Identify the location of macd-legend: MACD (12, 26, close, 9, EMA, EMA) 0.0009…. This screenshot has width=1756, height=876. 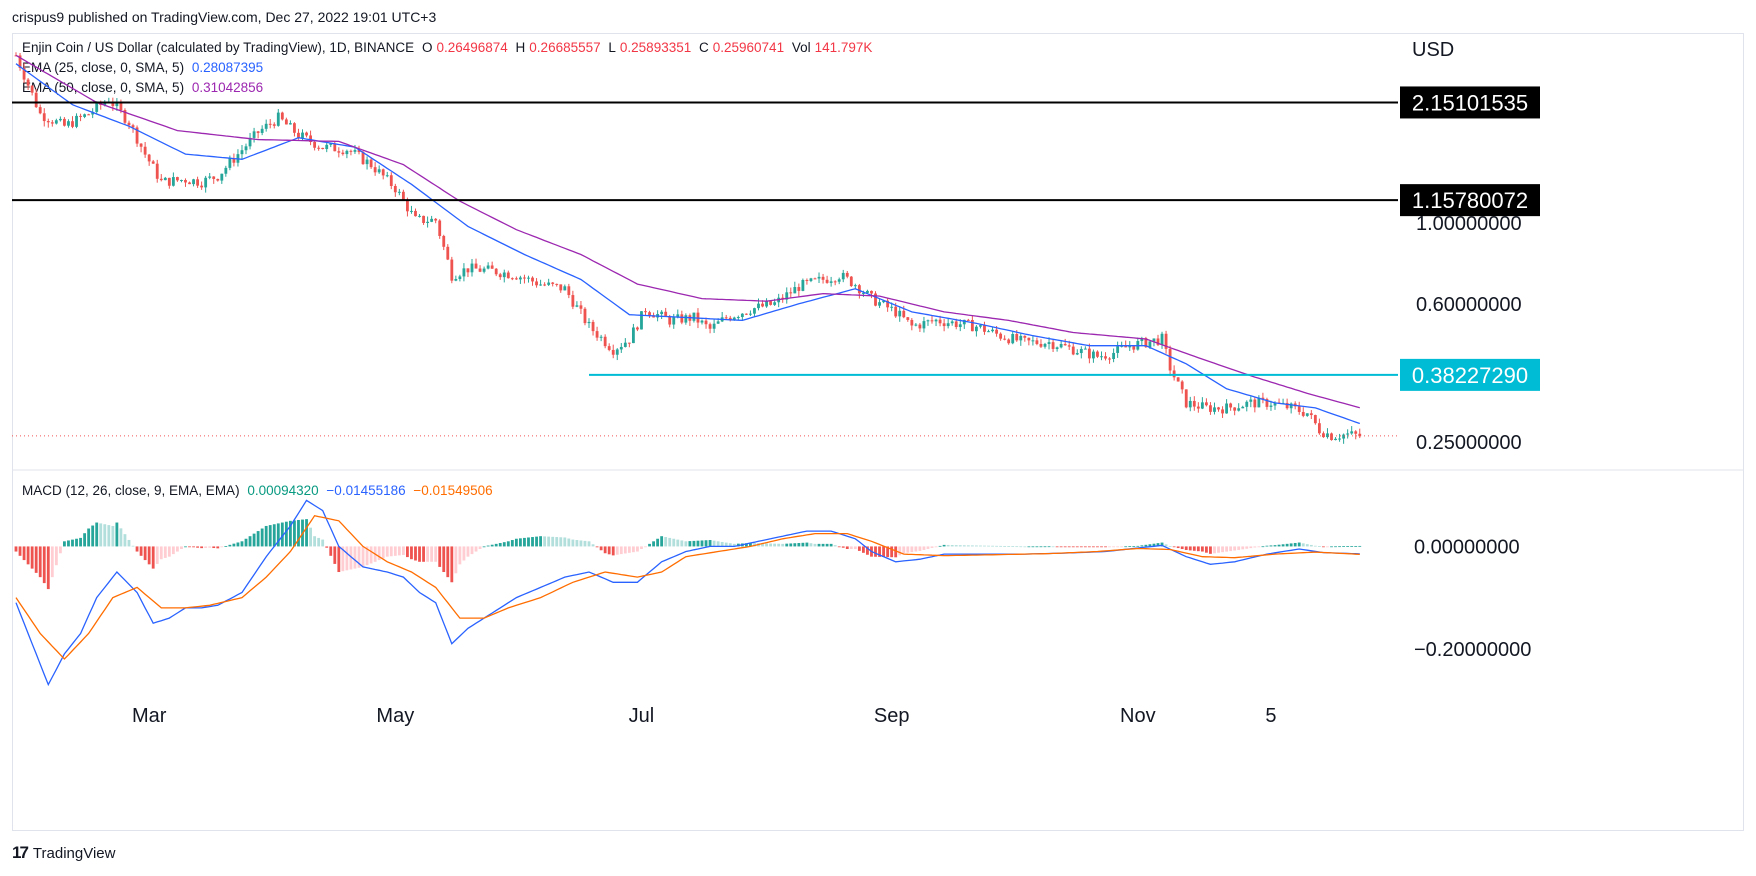
(257, 490).